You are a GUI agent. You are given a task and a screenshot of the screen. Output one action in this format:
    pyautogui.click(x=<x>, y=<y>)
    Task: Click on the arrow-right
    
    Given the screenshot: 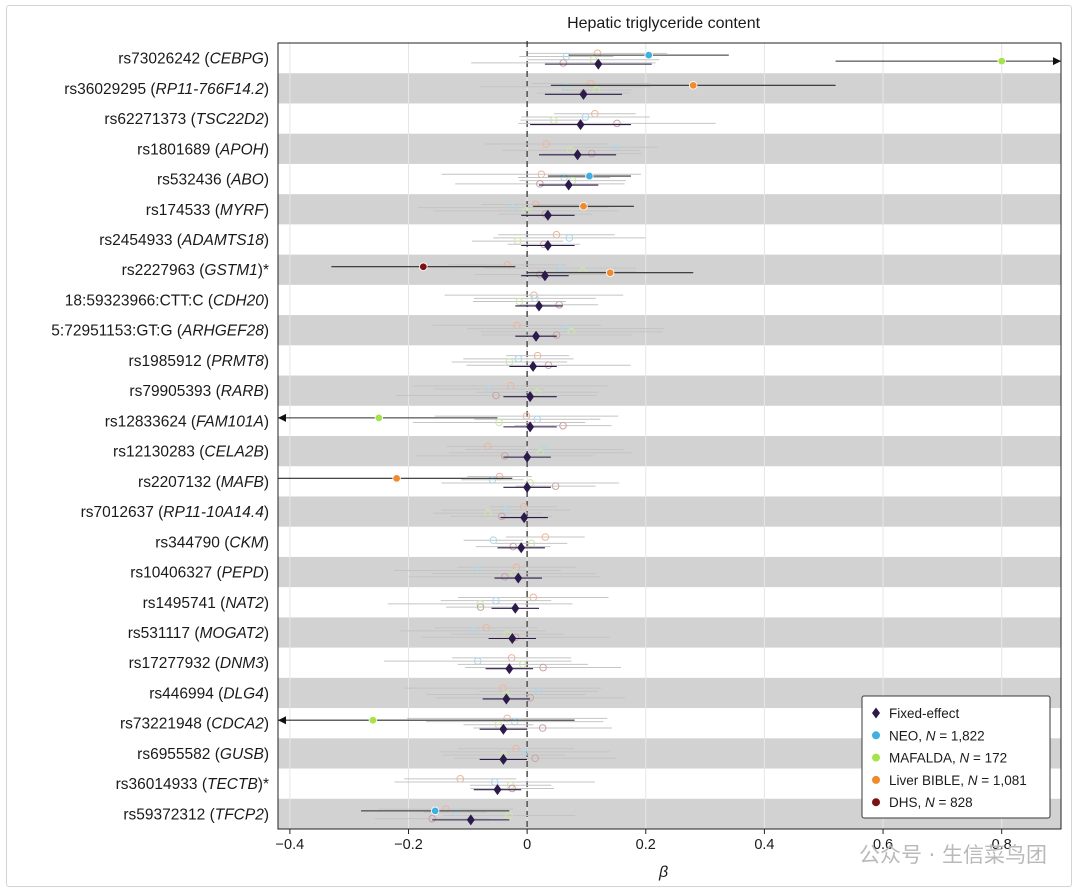 What is the action you would take?
    pyautogui.click(x=1057, y=61)
    